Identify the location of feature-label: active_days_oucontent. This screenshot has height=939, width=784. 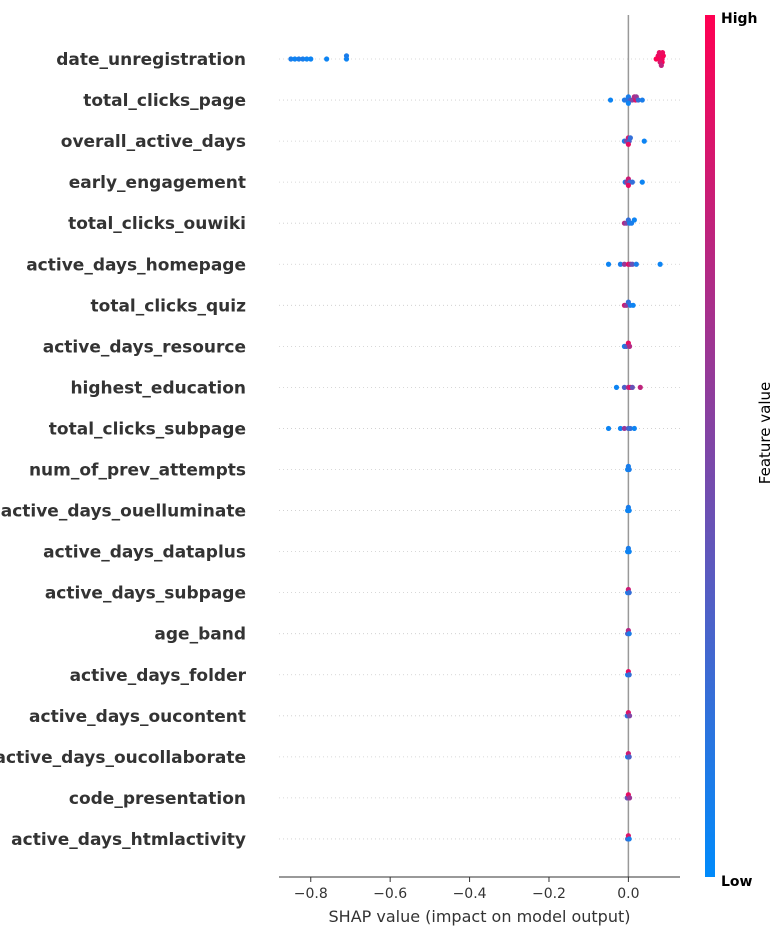
(137, 717).